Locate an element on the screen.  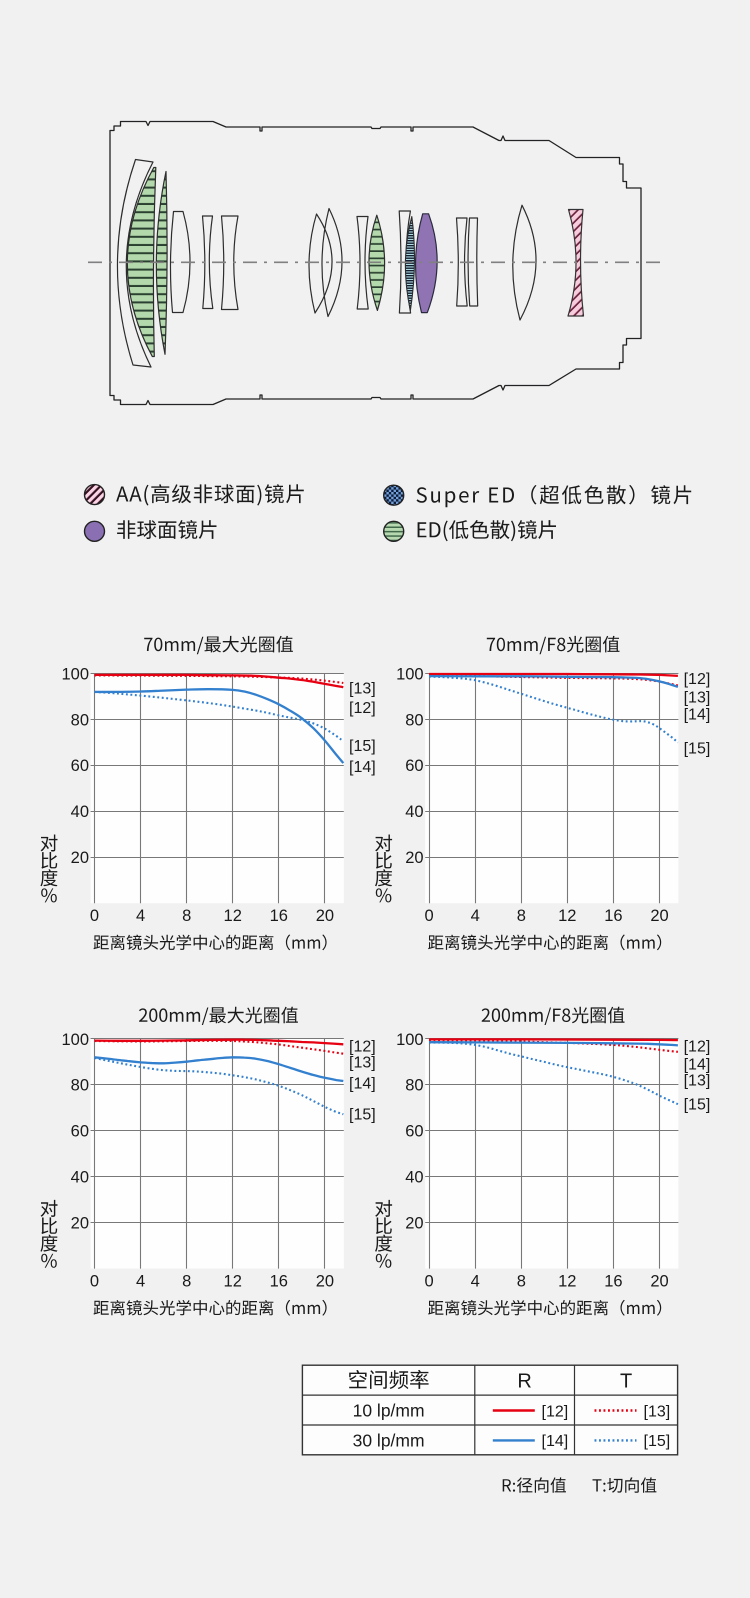
svg-text: R is located at coordinates (524, 1382).